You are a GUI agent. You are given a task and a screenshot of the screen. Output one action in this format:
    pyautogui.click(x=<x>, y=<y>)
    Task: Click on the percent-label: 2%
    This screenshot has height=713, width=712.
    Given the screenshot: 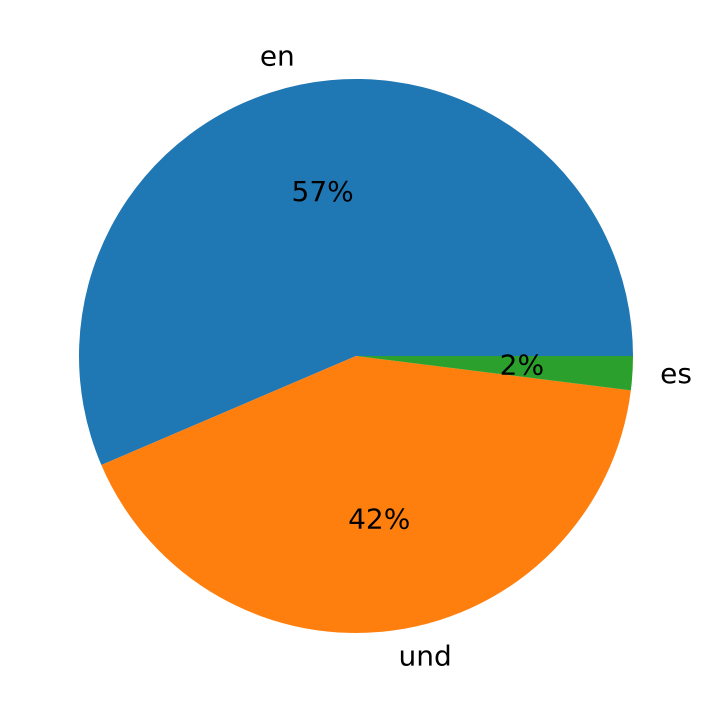 What is the action you would take?
    pyautogui.click(x=522, y=364)
    